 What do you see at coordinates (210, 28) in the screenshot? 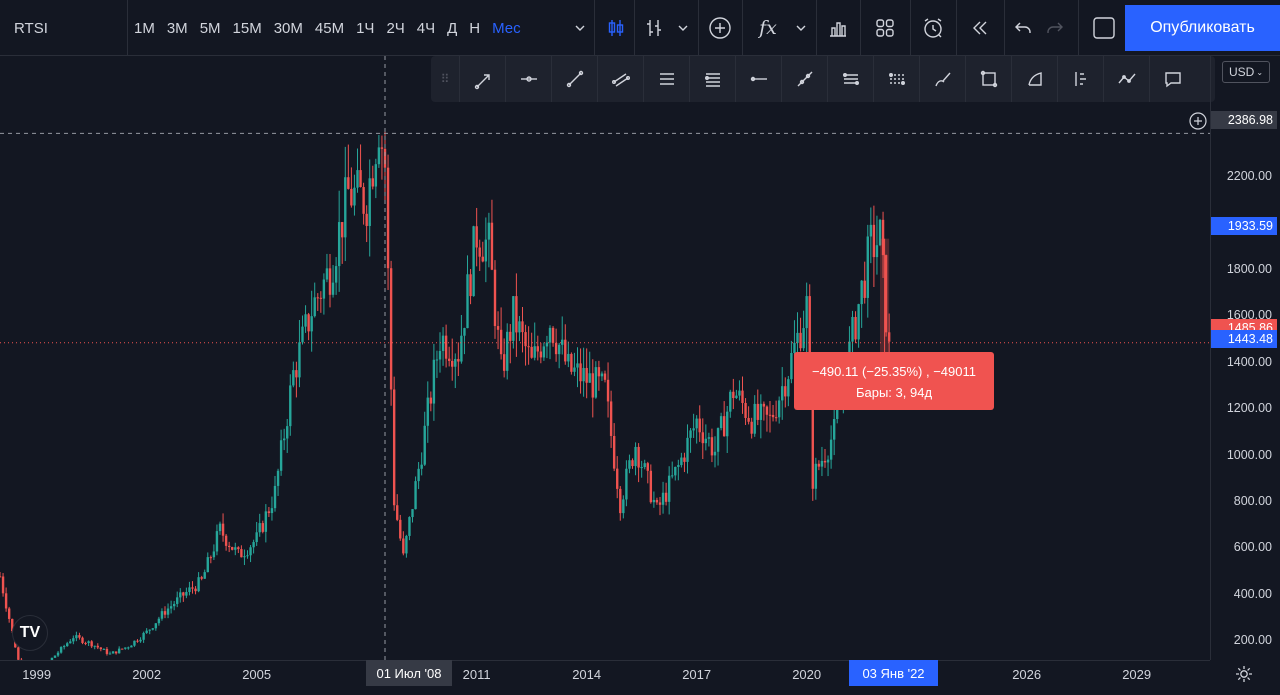
I see `interval-button: 5М` at bounding box center [210, 28].